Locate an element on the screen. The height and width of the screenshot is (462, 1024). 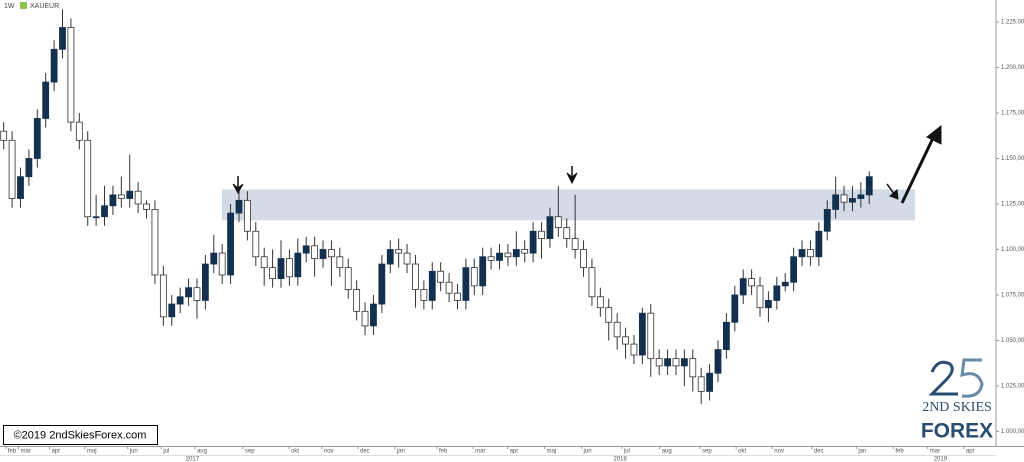
copyright: ©2019 2ndSkiesForex.com is located at coordinates (80, 435).